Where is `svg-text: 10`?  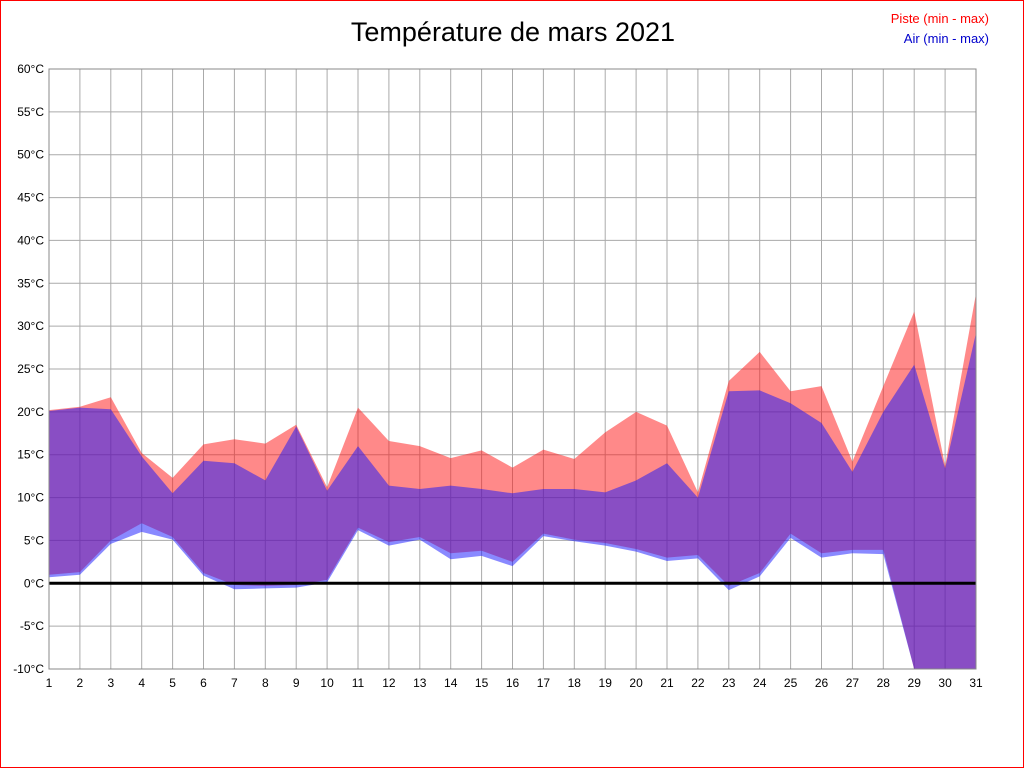 svg-text: 10 is located at coordinates (327, 683).